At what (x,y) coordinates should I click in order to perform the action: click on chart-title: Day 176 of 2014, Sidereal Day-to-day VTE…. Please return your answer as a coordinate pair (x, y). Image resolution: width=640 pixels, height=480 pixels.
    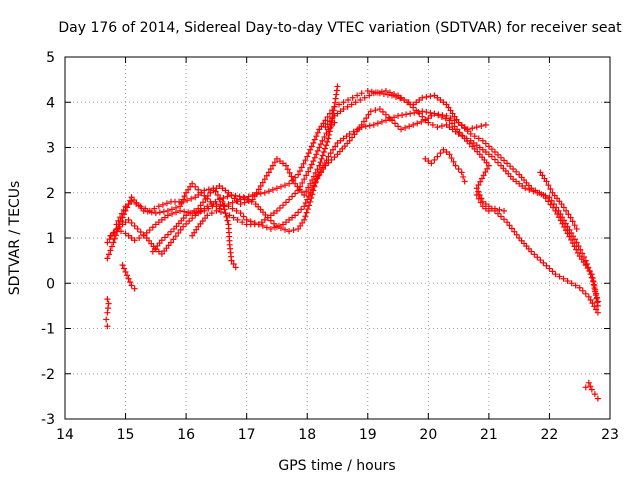
    Looking at the image, I should click on (340, 28).